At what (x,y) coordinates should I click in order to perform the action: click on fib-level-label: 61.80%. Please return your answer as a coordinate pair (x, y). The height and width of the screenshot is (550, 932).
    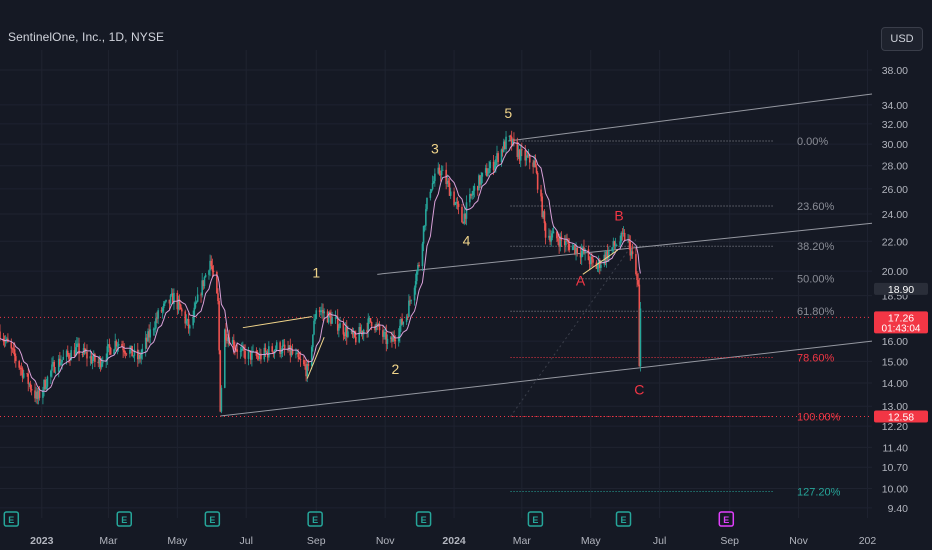
    Looking at the image, I should click on (816, 312).